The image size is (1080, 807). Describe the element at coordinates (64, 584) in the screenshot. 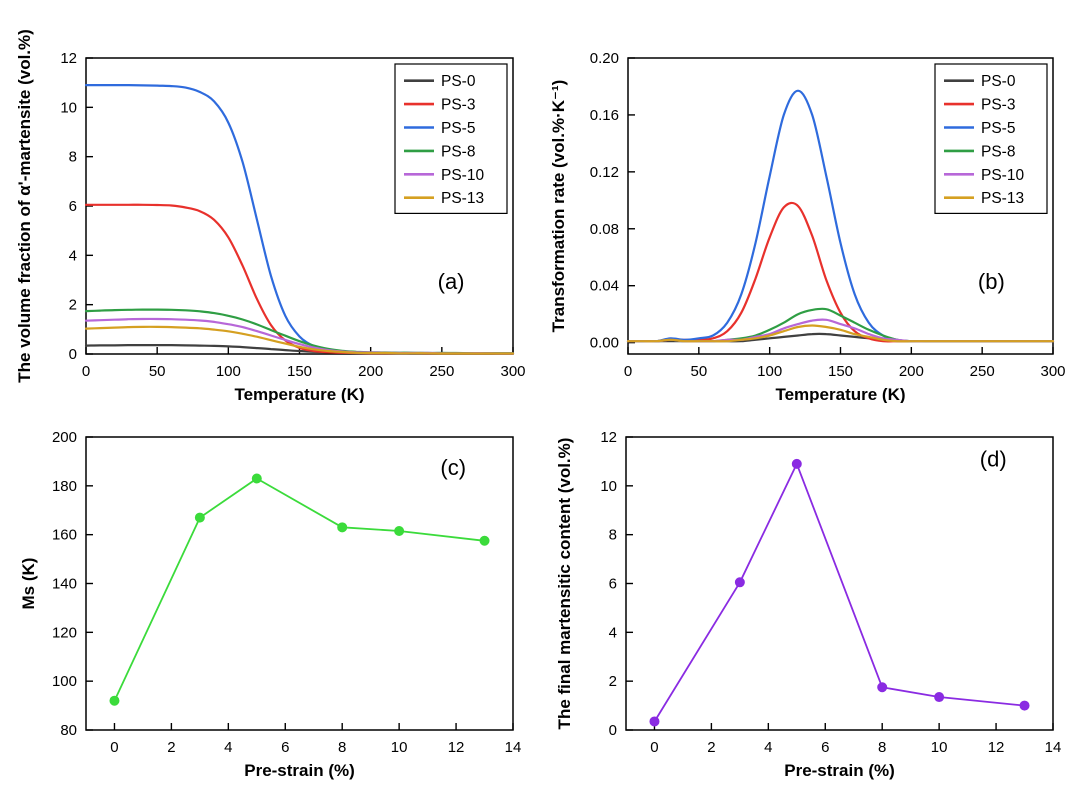

I see `y-tick-label: 140` at that location.